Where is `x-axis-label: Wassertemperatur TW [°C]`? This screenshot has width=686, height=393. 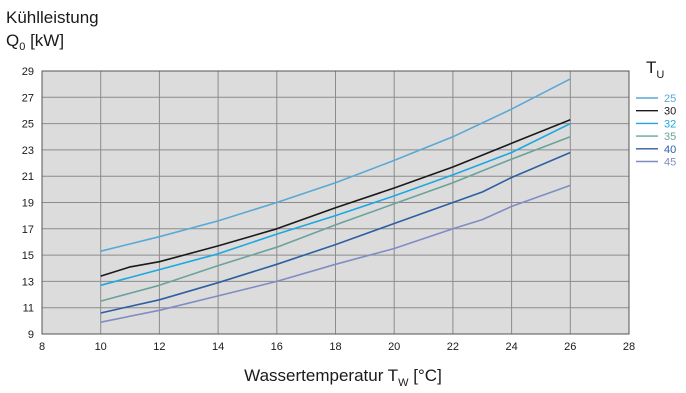
x-axis-label: Wassertemperatur TW [°C] is located at coordinates (343, 377).